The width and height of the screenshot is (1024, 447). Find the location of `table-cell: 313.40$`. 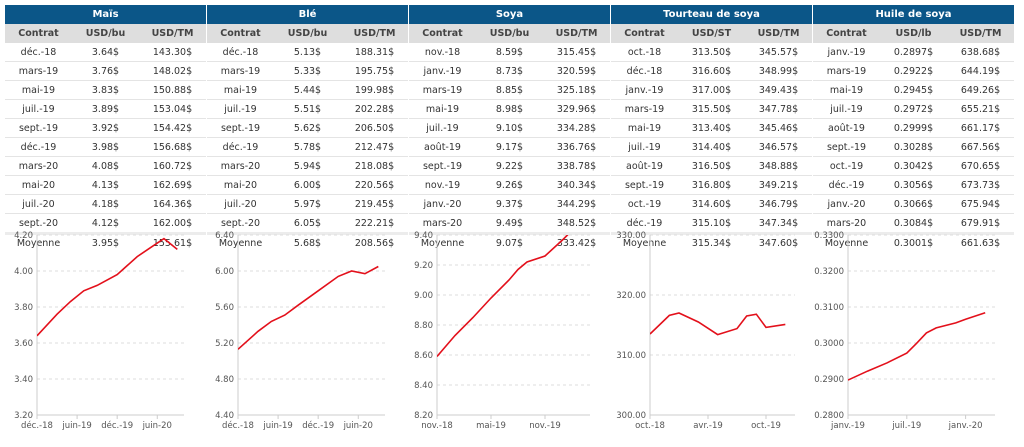

table-cell: 313.40$ is located at coordinates (711, 128).